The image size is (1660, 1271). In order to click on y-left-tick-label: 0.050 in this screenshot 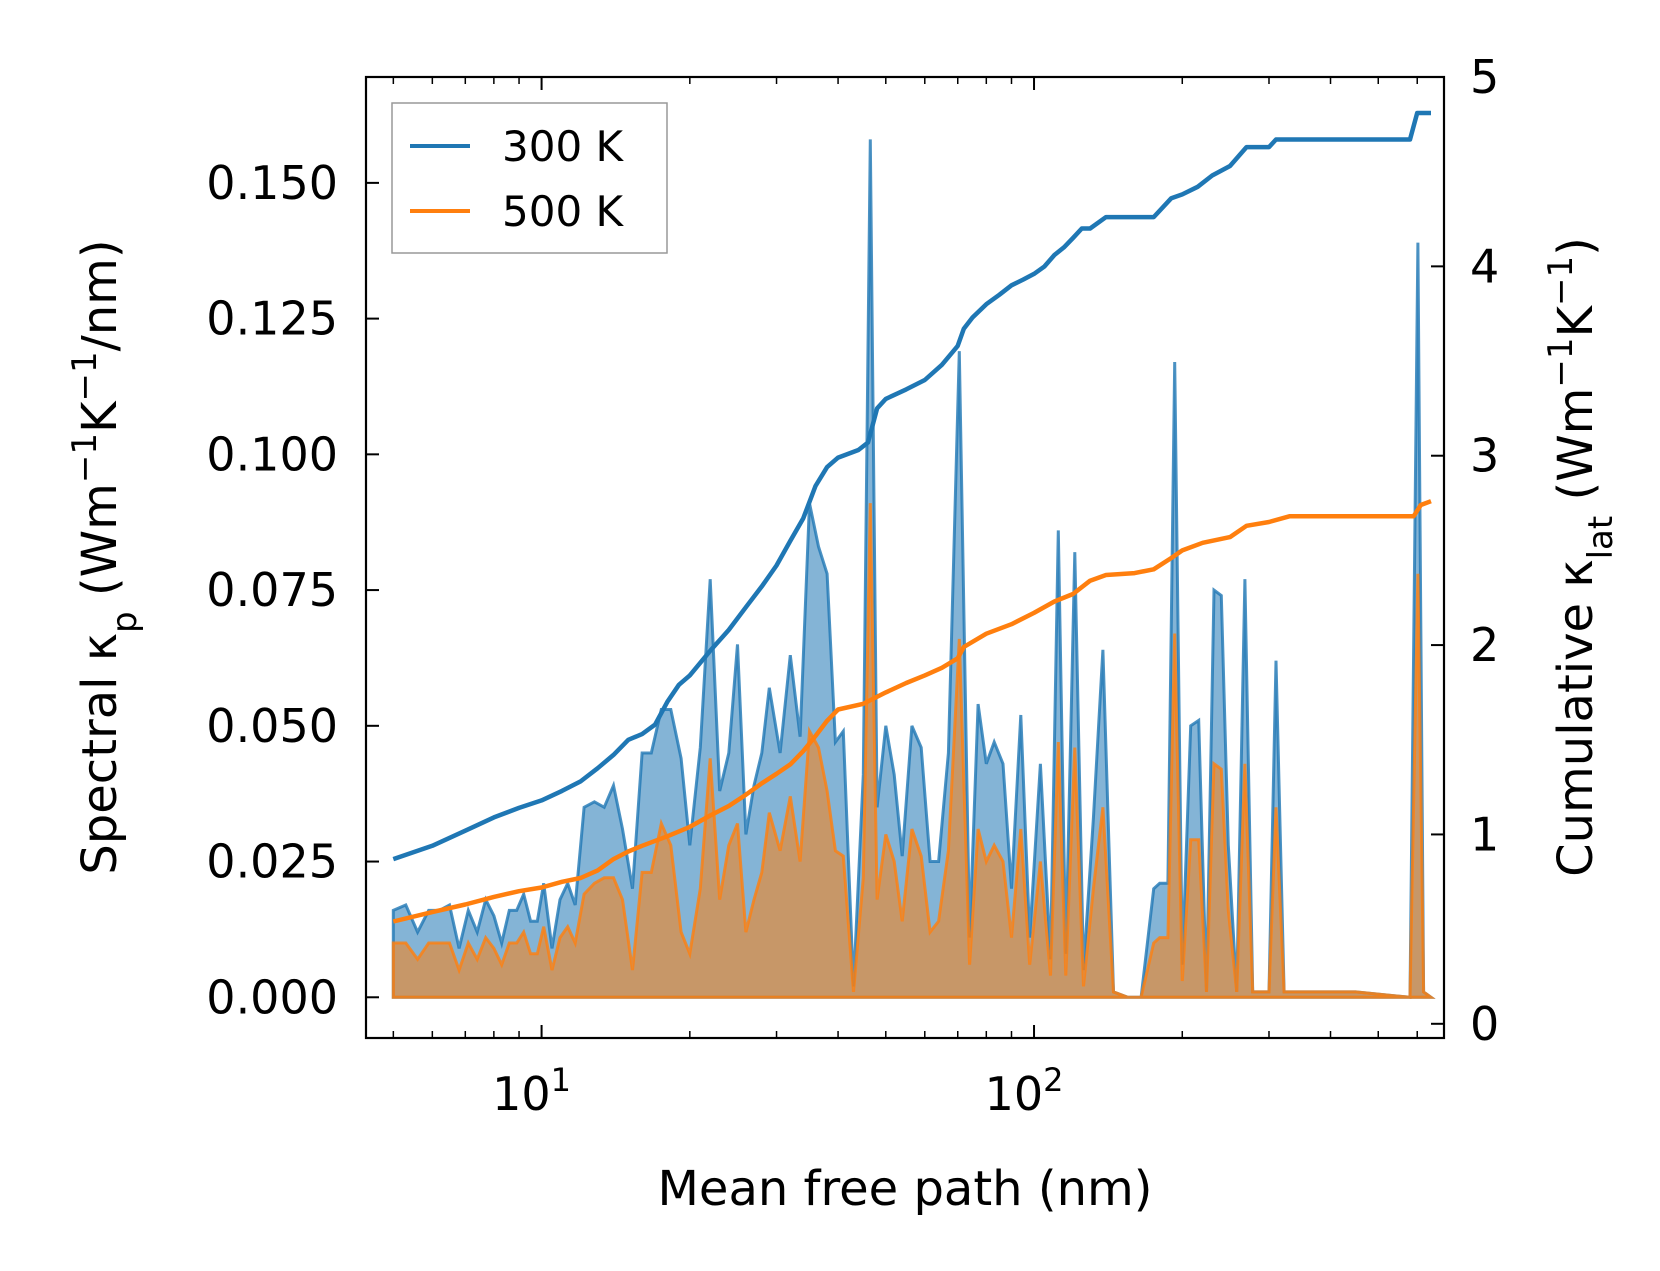, I will do `click(272, 726)`.